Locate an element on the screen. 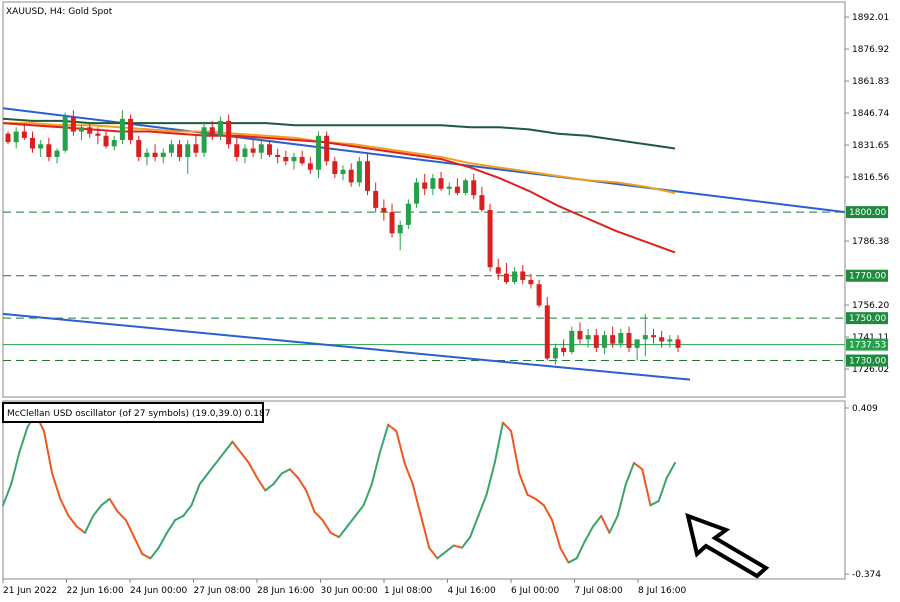  level-tag-label: 1730.00 is located at coordinates (867, 362).